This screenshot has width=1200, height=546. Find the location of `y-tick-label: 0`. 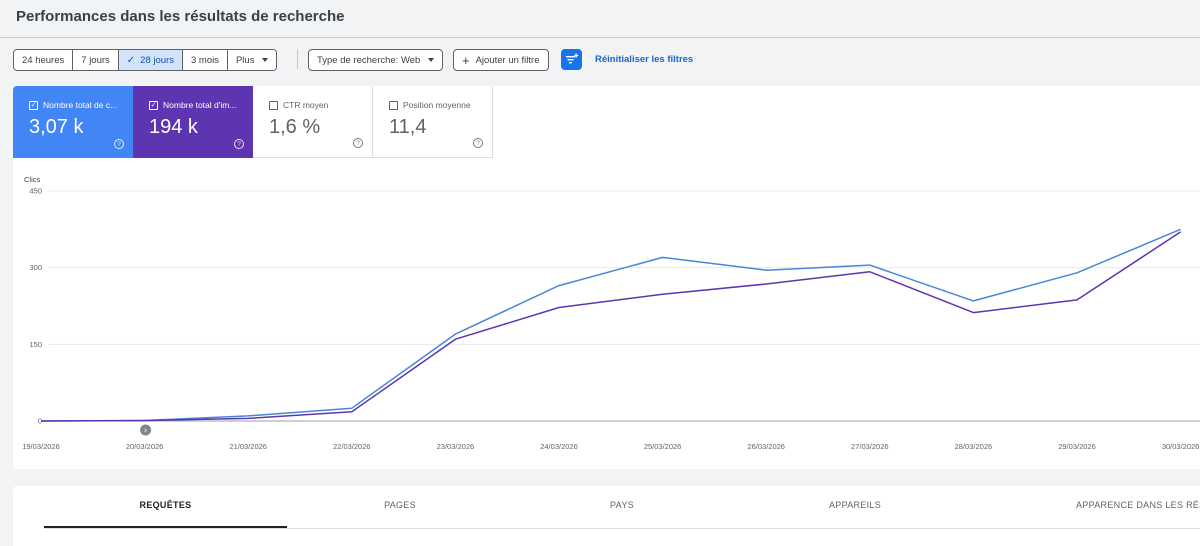

y-tick-label: 0 is located at coordinates (40, 421).